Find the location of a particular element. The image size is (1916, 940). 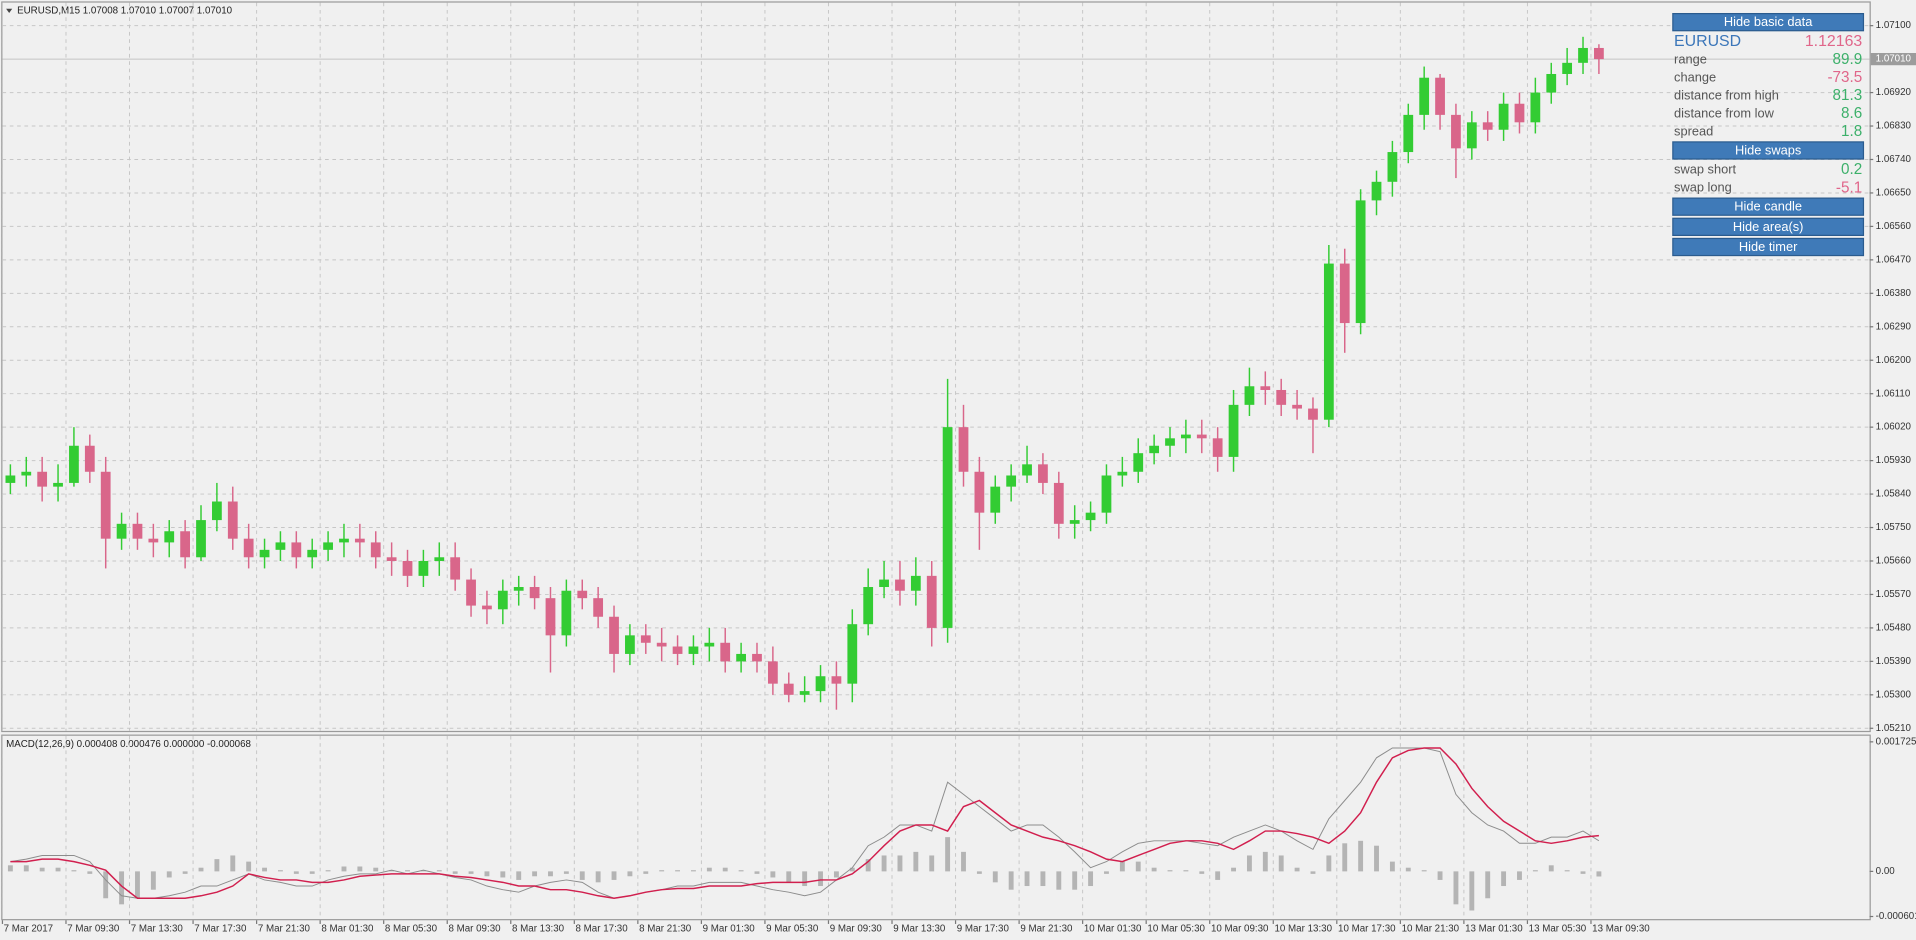

x-tick-label: 8 Mar 13:30 is located at coordinates (538, 928).